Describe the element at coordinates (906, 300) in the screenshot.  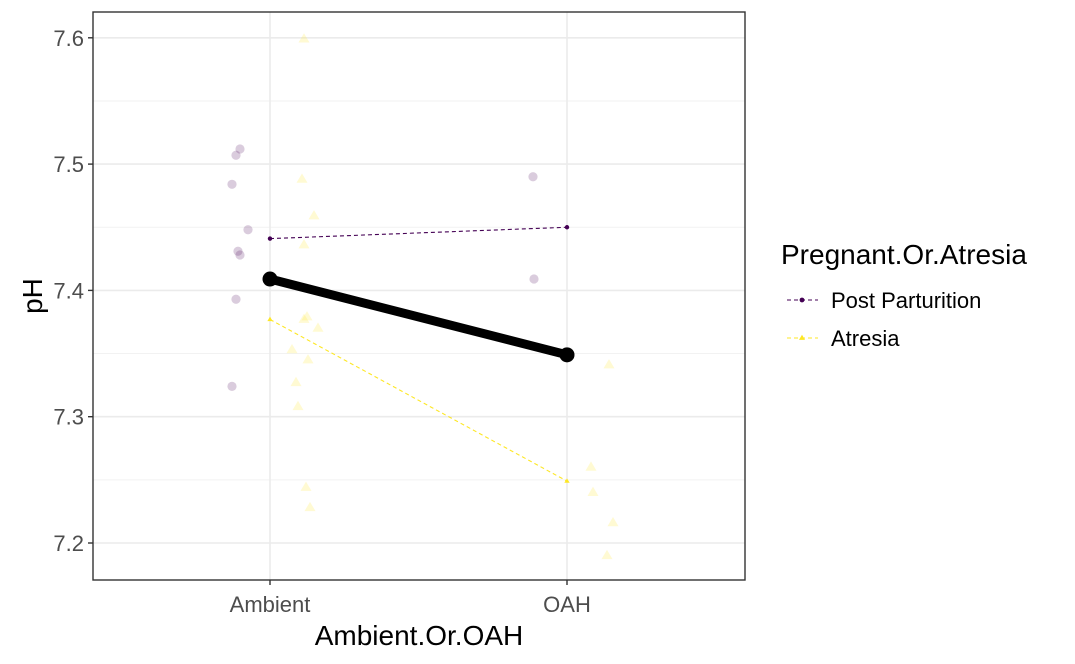
I see `legend-entry-label: Post Parturition` at that location.